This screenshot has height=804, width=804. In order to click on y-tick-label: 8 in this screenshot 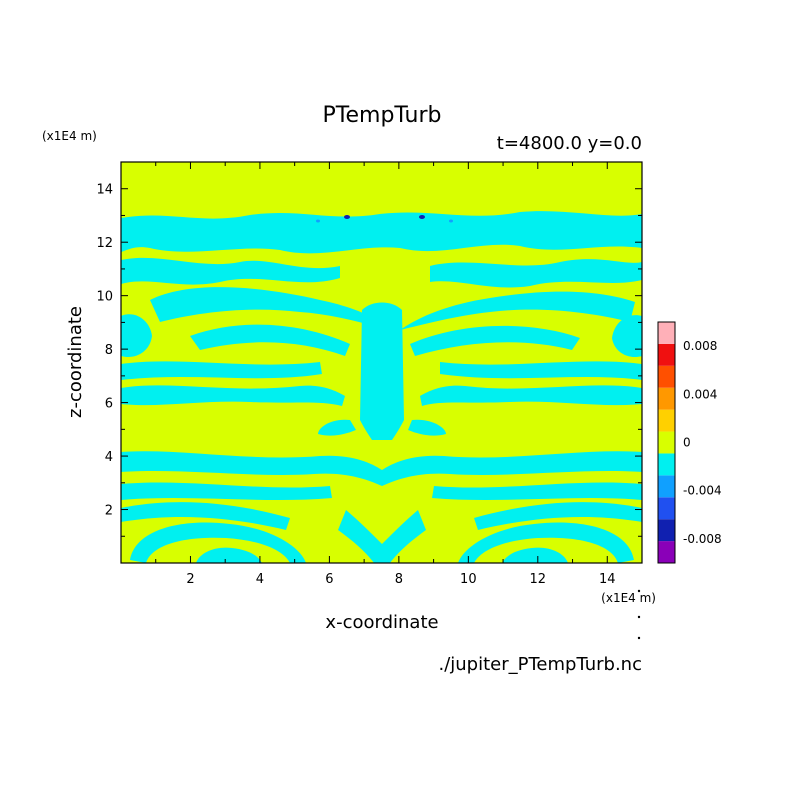, I will do `click(109, 350)`.